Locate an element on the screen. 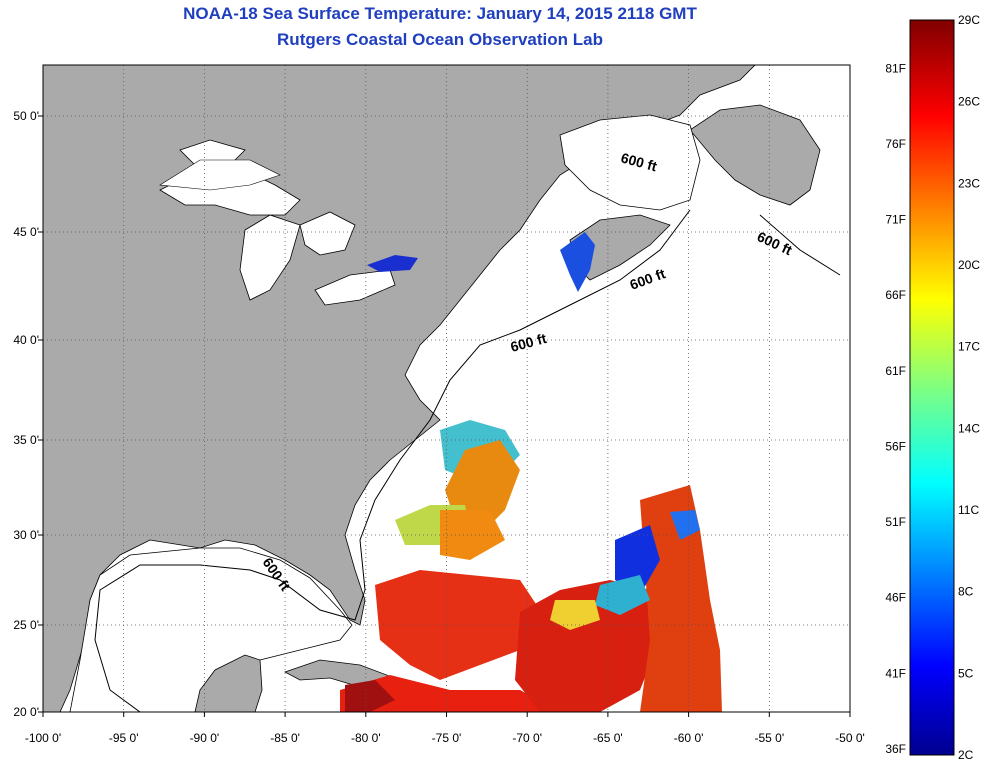 The width and height of the screenshot is (984, 770). lon-tick-label: -100 0' is located at coordinates (43, 738).